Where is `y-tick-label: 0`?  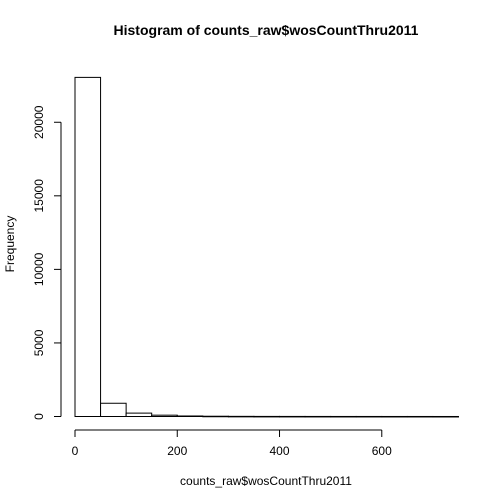 y-tick-label: 0 is located at coordinates (39, 416).